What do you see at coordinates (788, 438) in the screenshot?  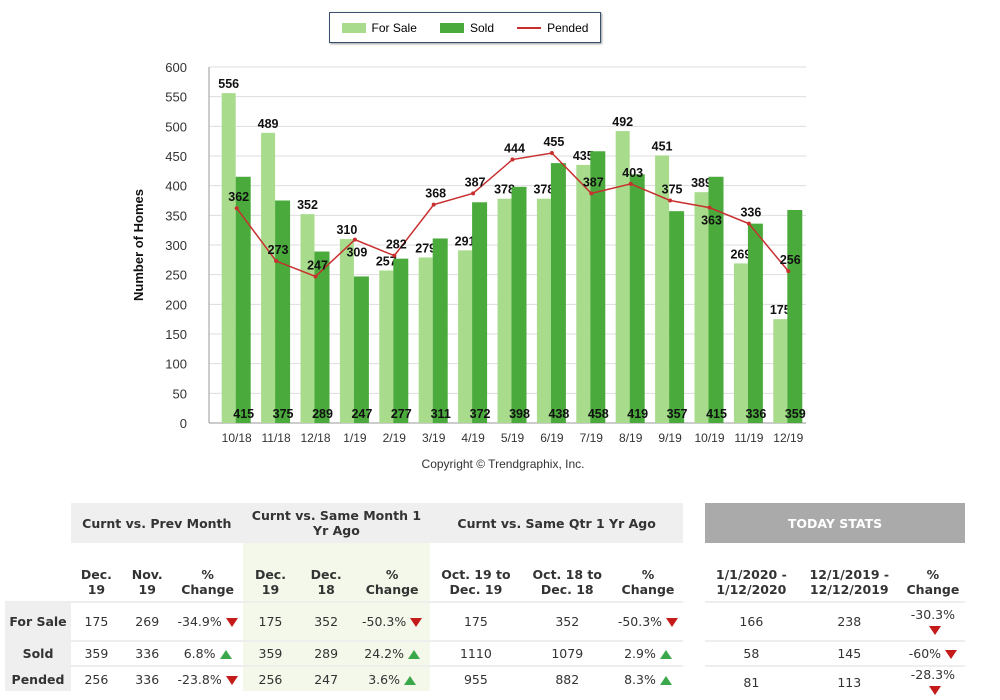 I see `x-tick-label: 12/19` at bounding box center [788, 438].